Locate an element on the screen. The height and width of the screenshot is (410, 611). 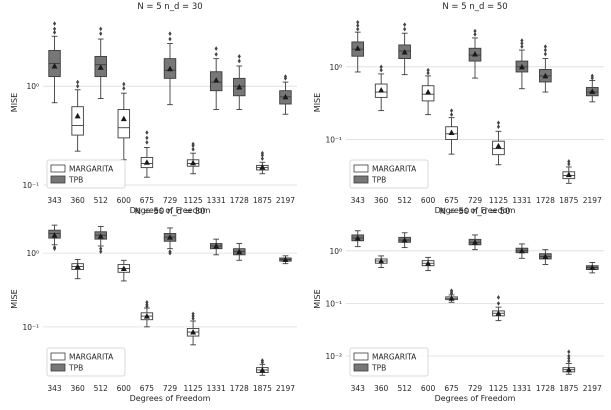
x-tick-label: 675 is located at coordinates (451, 200).